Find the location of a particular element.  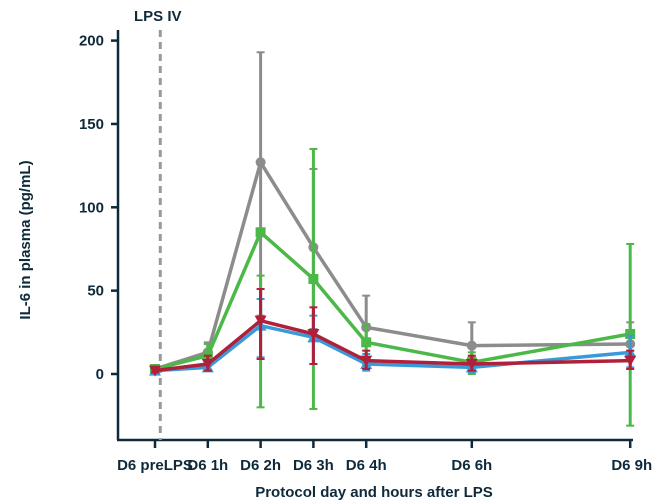

y-tick-label: 150 is located at coordinates (91, 124).